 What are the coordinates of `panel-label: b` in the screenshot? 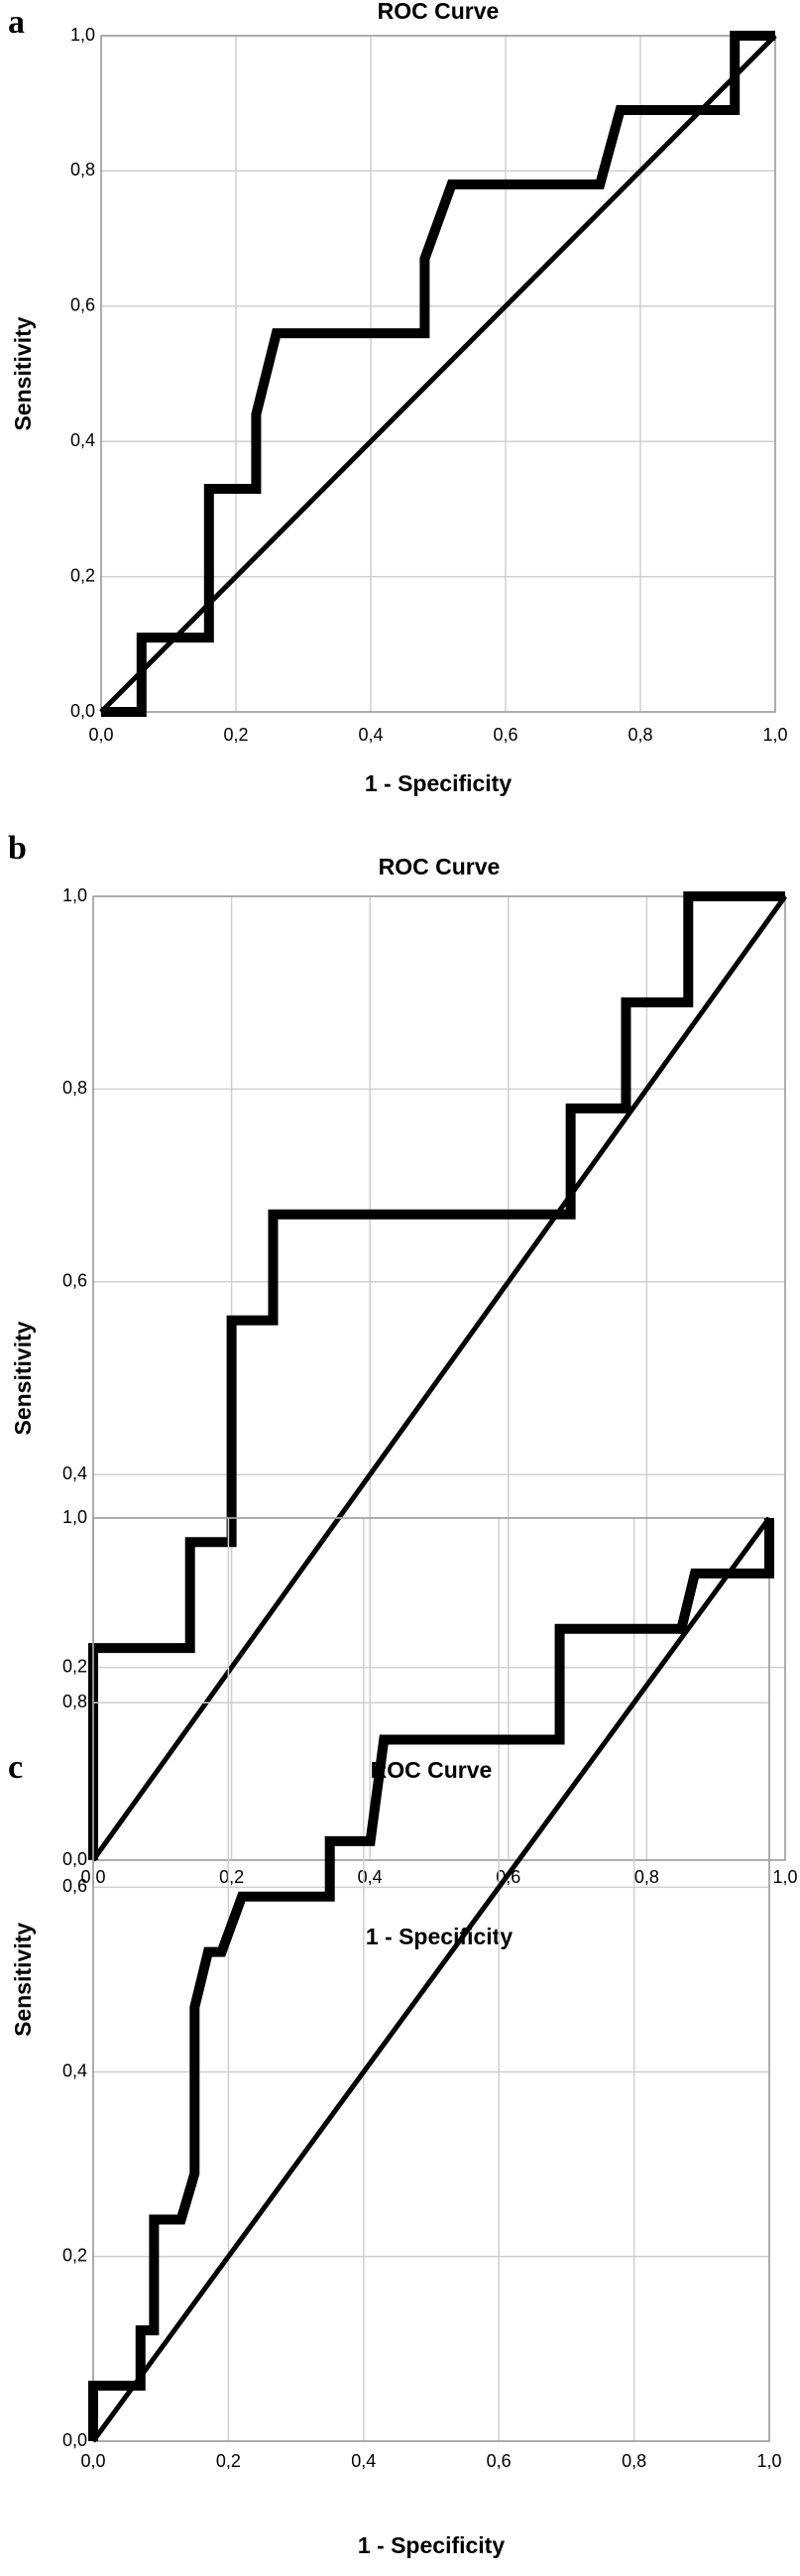 It's located at (17, 848).